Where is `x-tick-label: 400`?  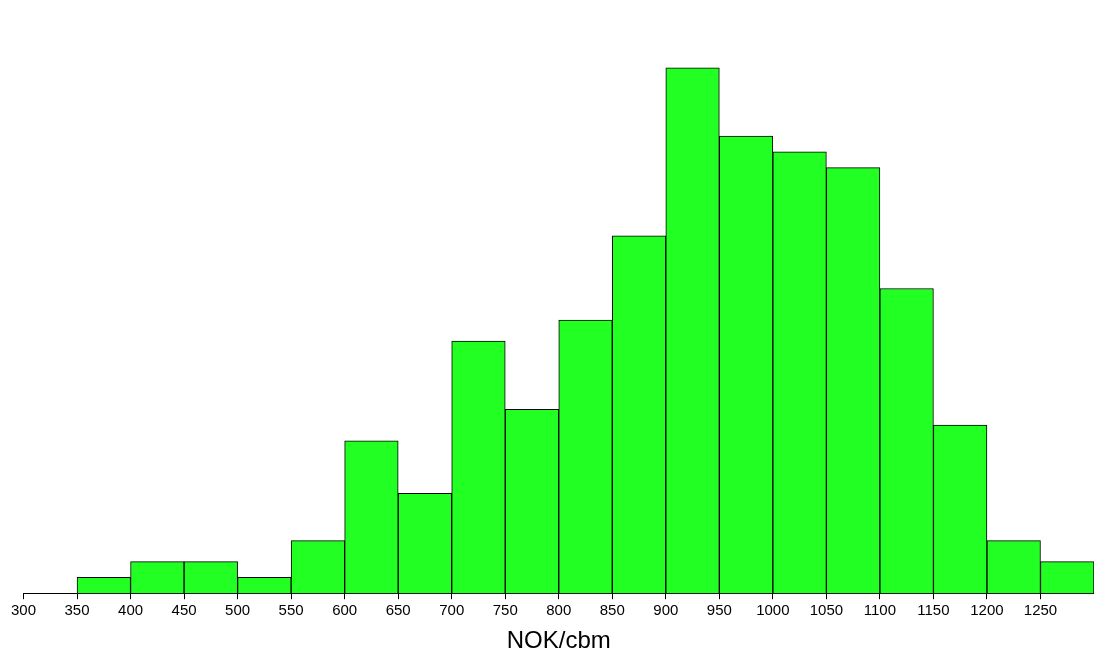
x-tick-label: 400 is located at coordinates (131, 610).